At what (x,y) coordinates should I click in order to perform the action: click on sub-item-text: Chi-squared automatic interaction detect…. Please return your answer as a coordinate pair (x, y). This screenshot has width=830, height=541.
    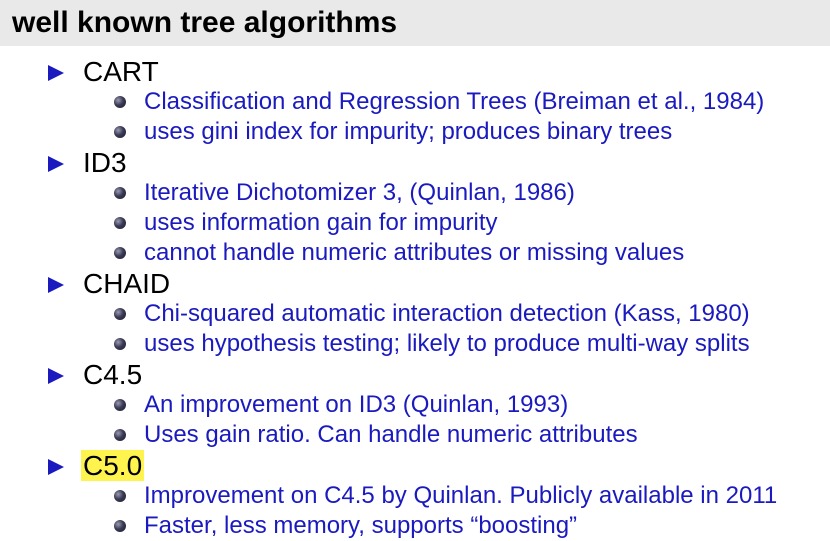
    Looking at the image, I should click on (447, 313).